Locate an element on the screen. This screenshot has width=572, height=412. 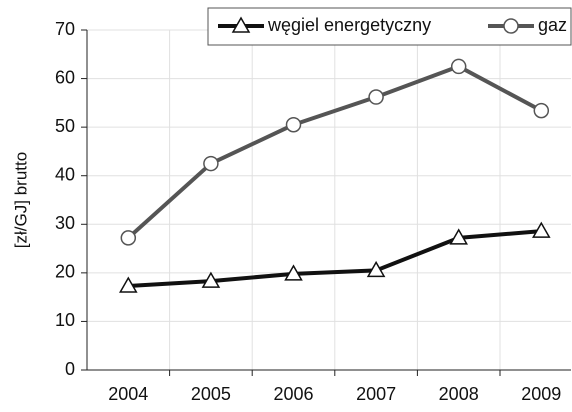
y-tick-label: 60 is located at coordinates (65, 77).